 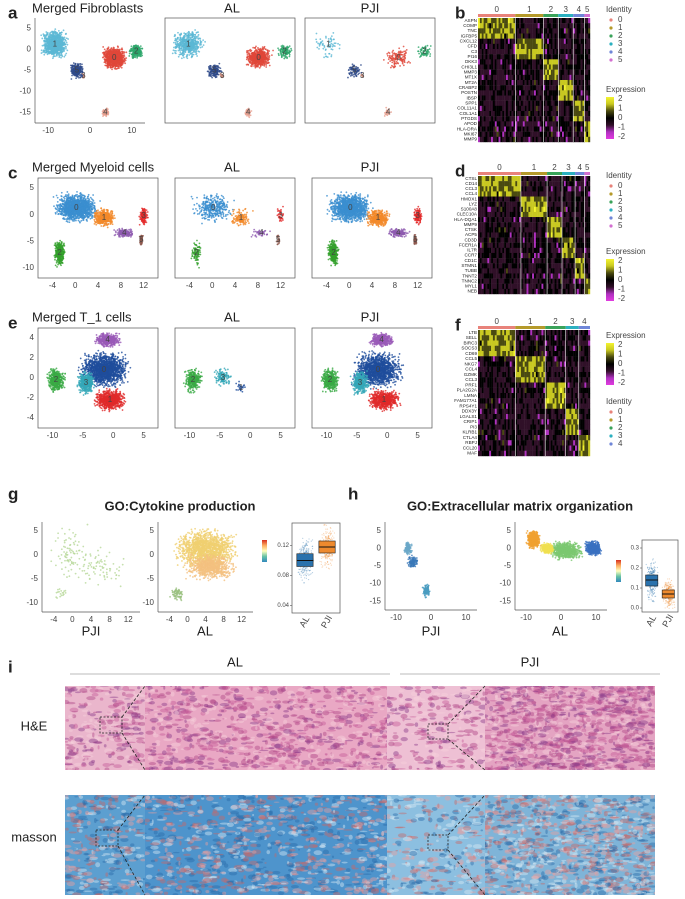 What do you see at coordinates (566, 15) in the screenshot?
I see `cluster-bar` at bounding box center [566, 15].